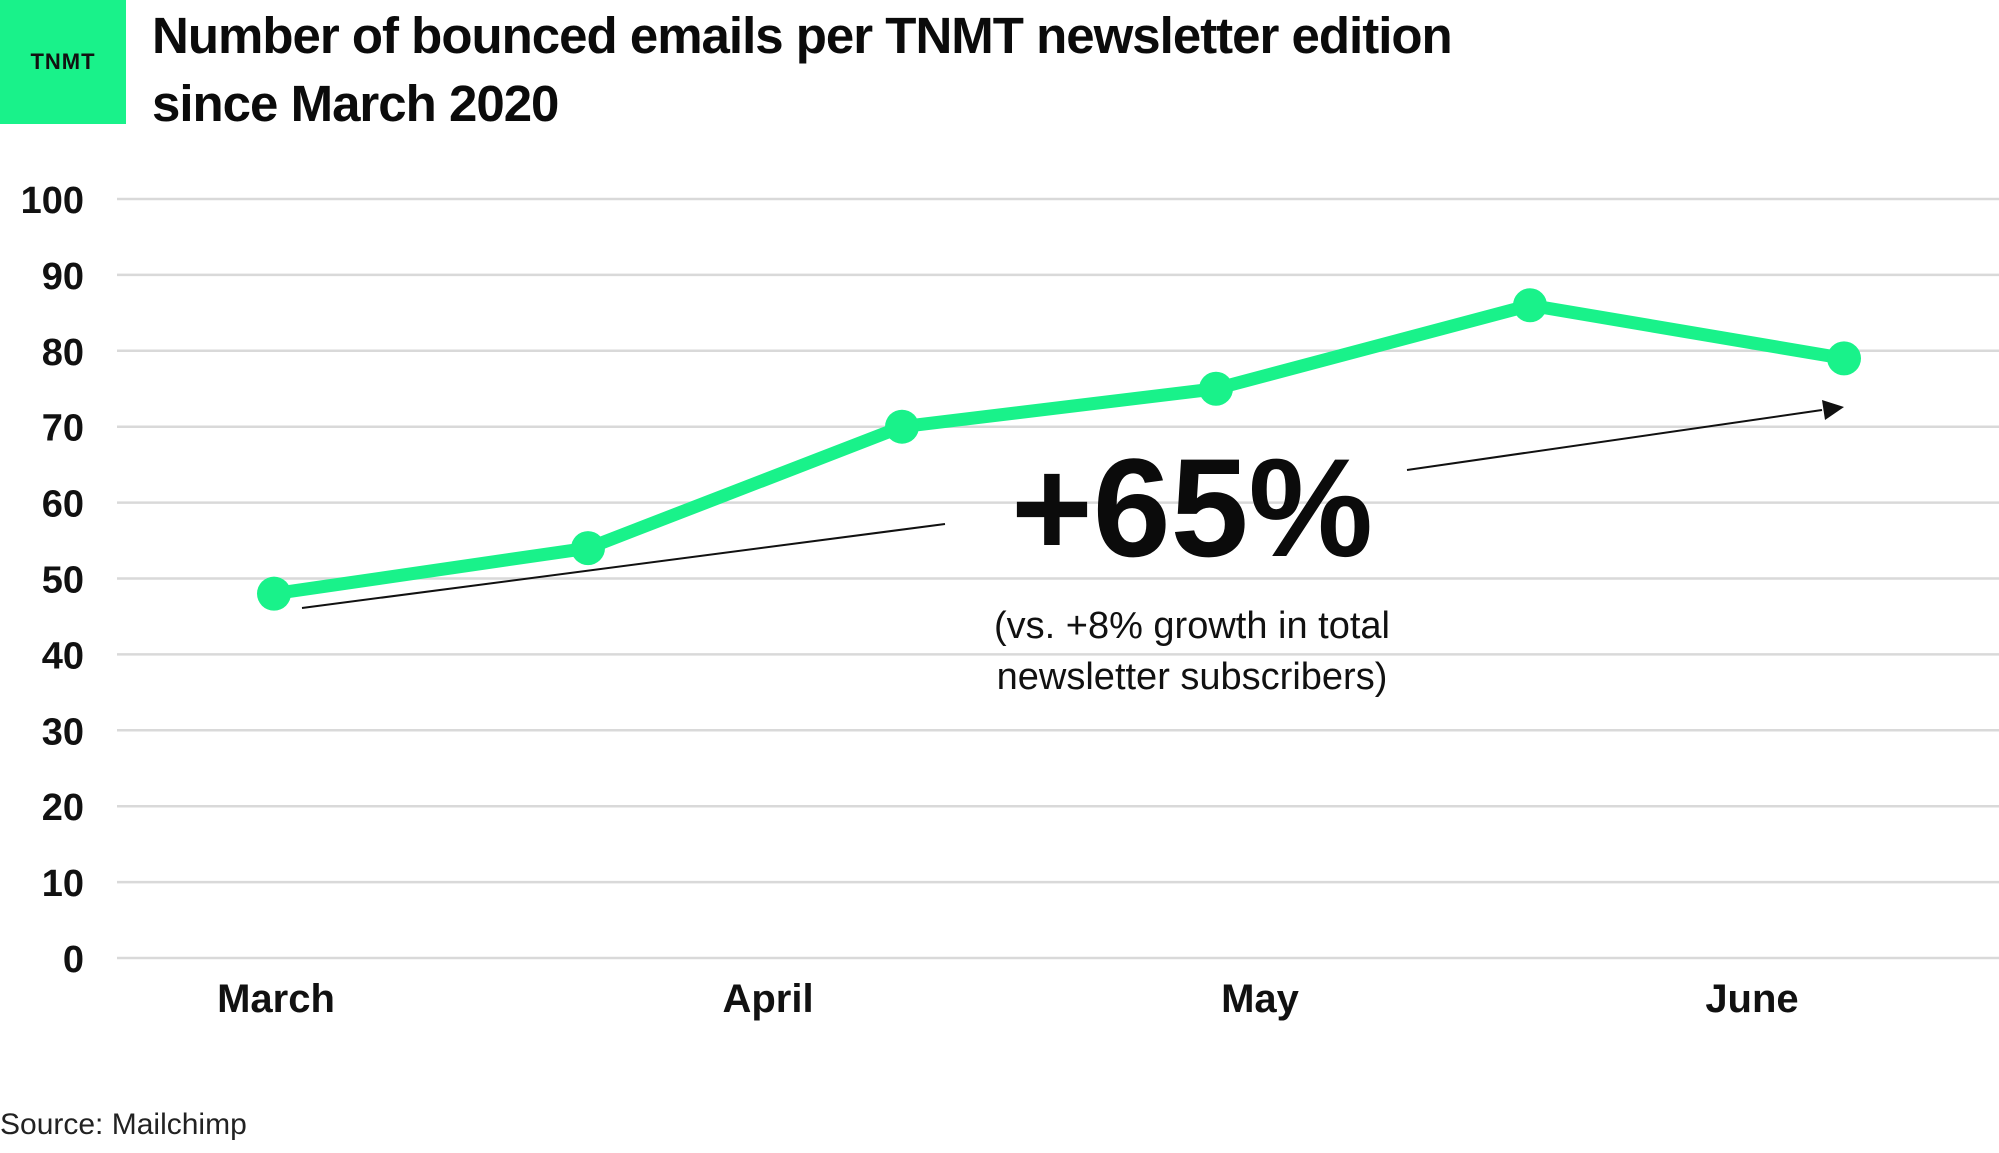  Describe the element at coordinates (623, 566) in the screenshot. I see `trend-arrow-left` at that location.